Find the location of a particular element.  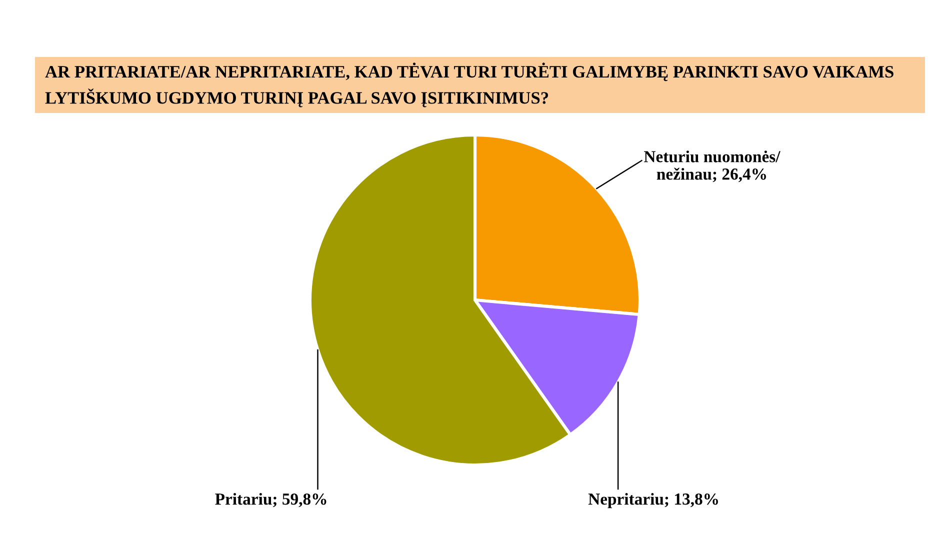

slice-label: Nepritariu; 13,8% is located at coordinates (653, 500).